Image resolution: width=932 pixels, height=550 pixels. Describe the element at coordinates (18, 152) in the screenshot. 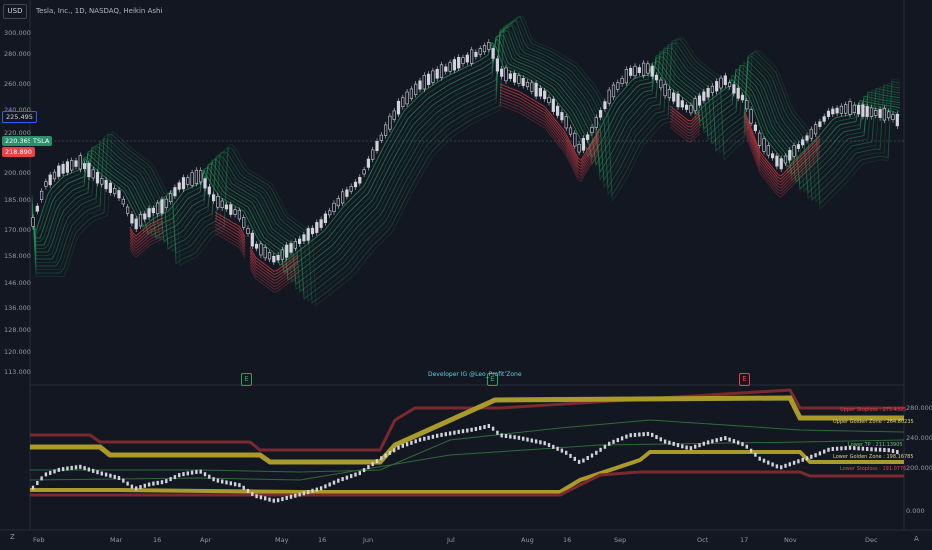

I see `close-price-label: 218.890` at that location.